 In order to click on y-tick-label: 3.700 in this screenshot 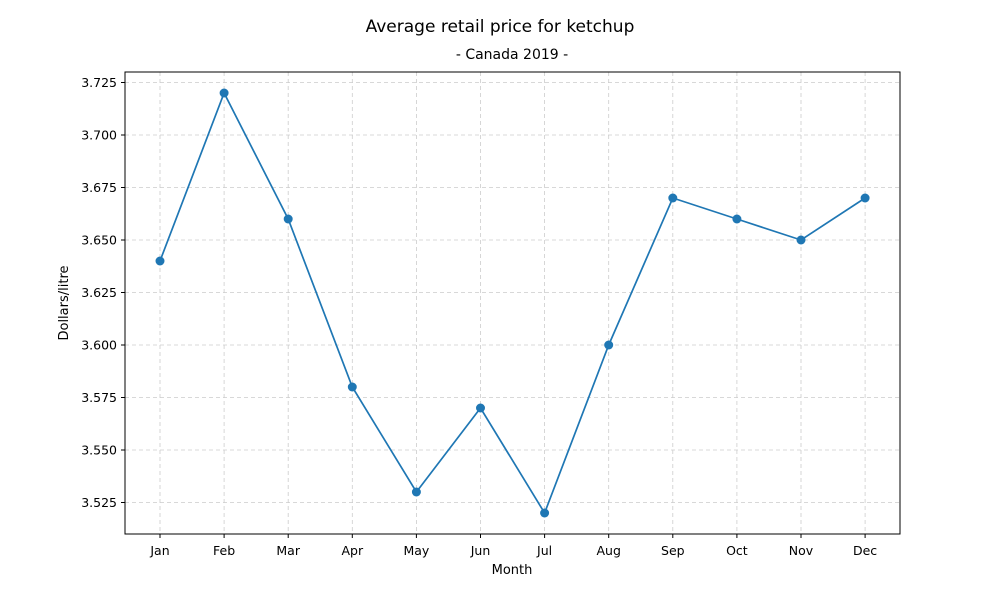, I will do `click(99, 135)`.